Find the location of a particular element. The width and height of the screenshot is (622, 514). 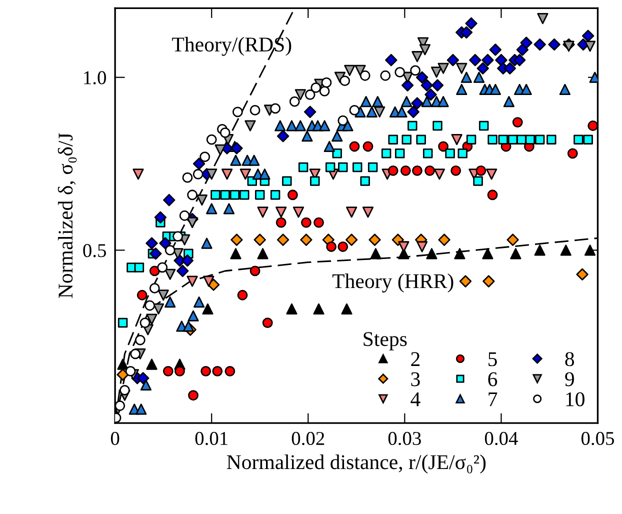

y-tick-label: 0.5 is located at coordinates (94, 251).